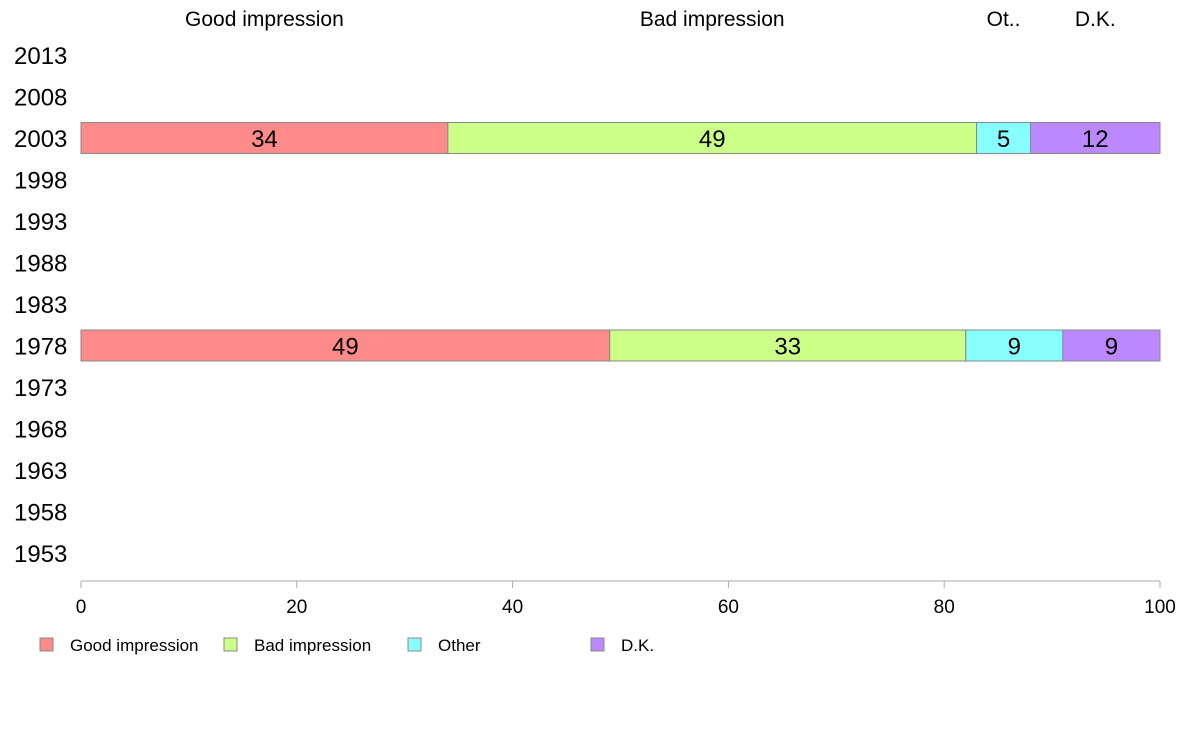  I want to click on y-label-1978: 1978, so click(40, 347).